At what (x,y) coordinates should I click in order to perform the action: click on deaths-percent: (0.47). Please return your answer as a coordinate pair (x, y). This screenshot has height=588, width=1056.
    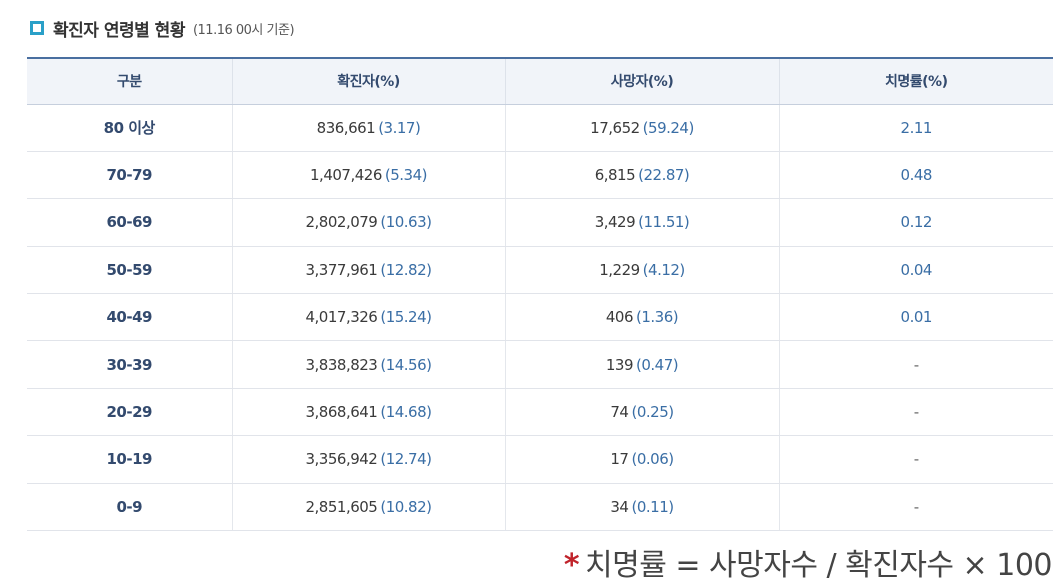
    Looking at the image, I should click on (657, 364).